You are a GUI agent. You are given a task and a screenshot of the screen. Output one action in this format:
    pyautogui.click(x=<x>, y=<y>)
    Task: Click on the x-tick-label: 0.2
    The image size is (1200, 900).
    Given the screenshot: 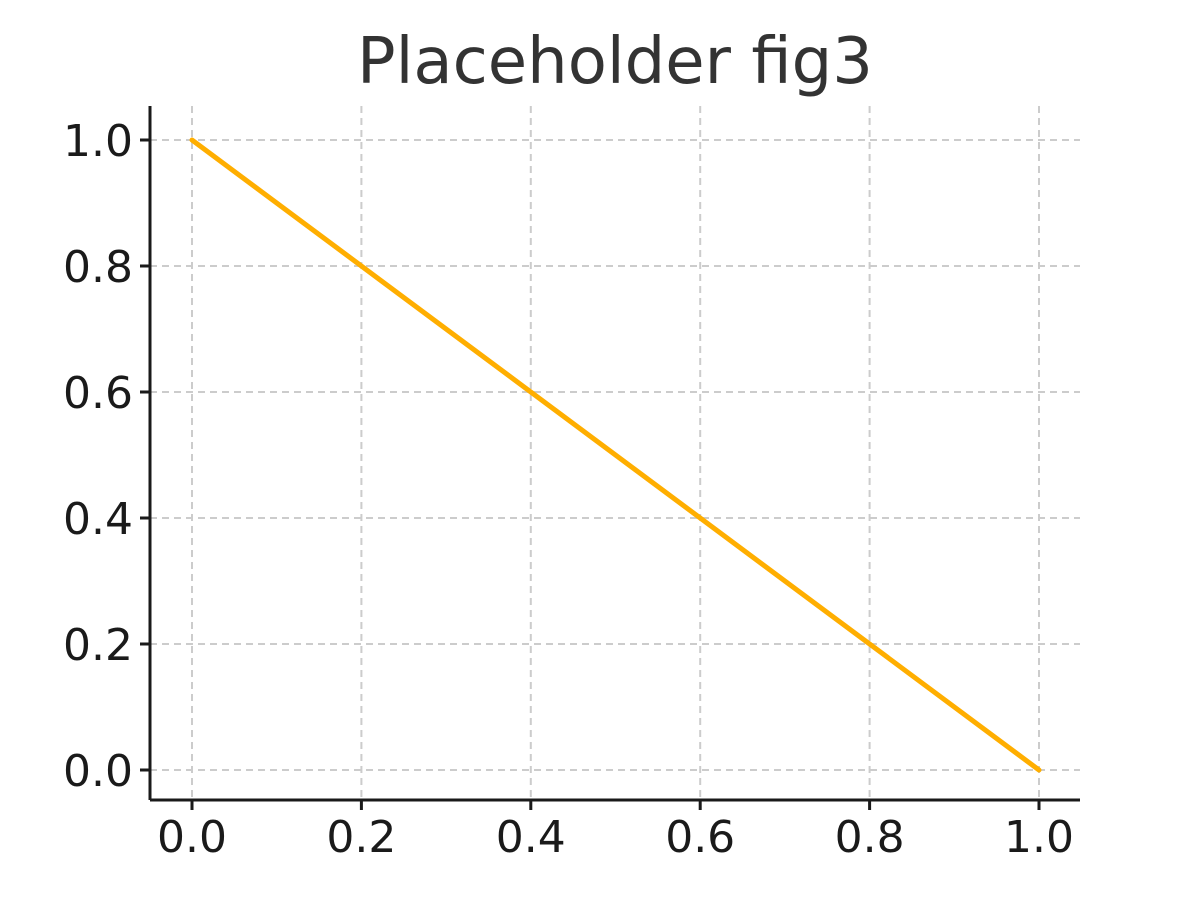 What is the action you would take?
    pyautogui.click(x=361, y=837)
    